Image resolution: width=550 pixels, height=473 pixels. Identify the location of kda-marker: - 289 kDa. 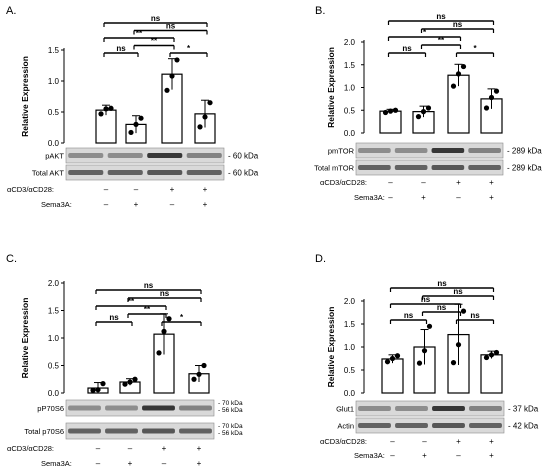
(524, 168).